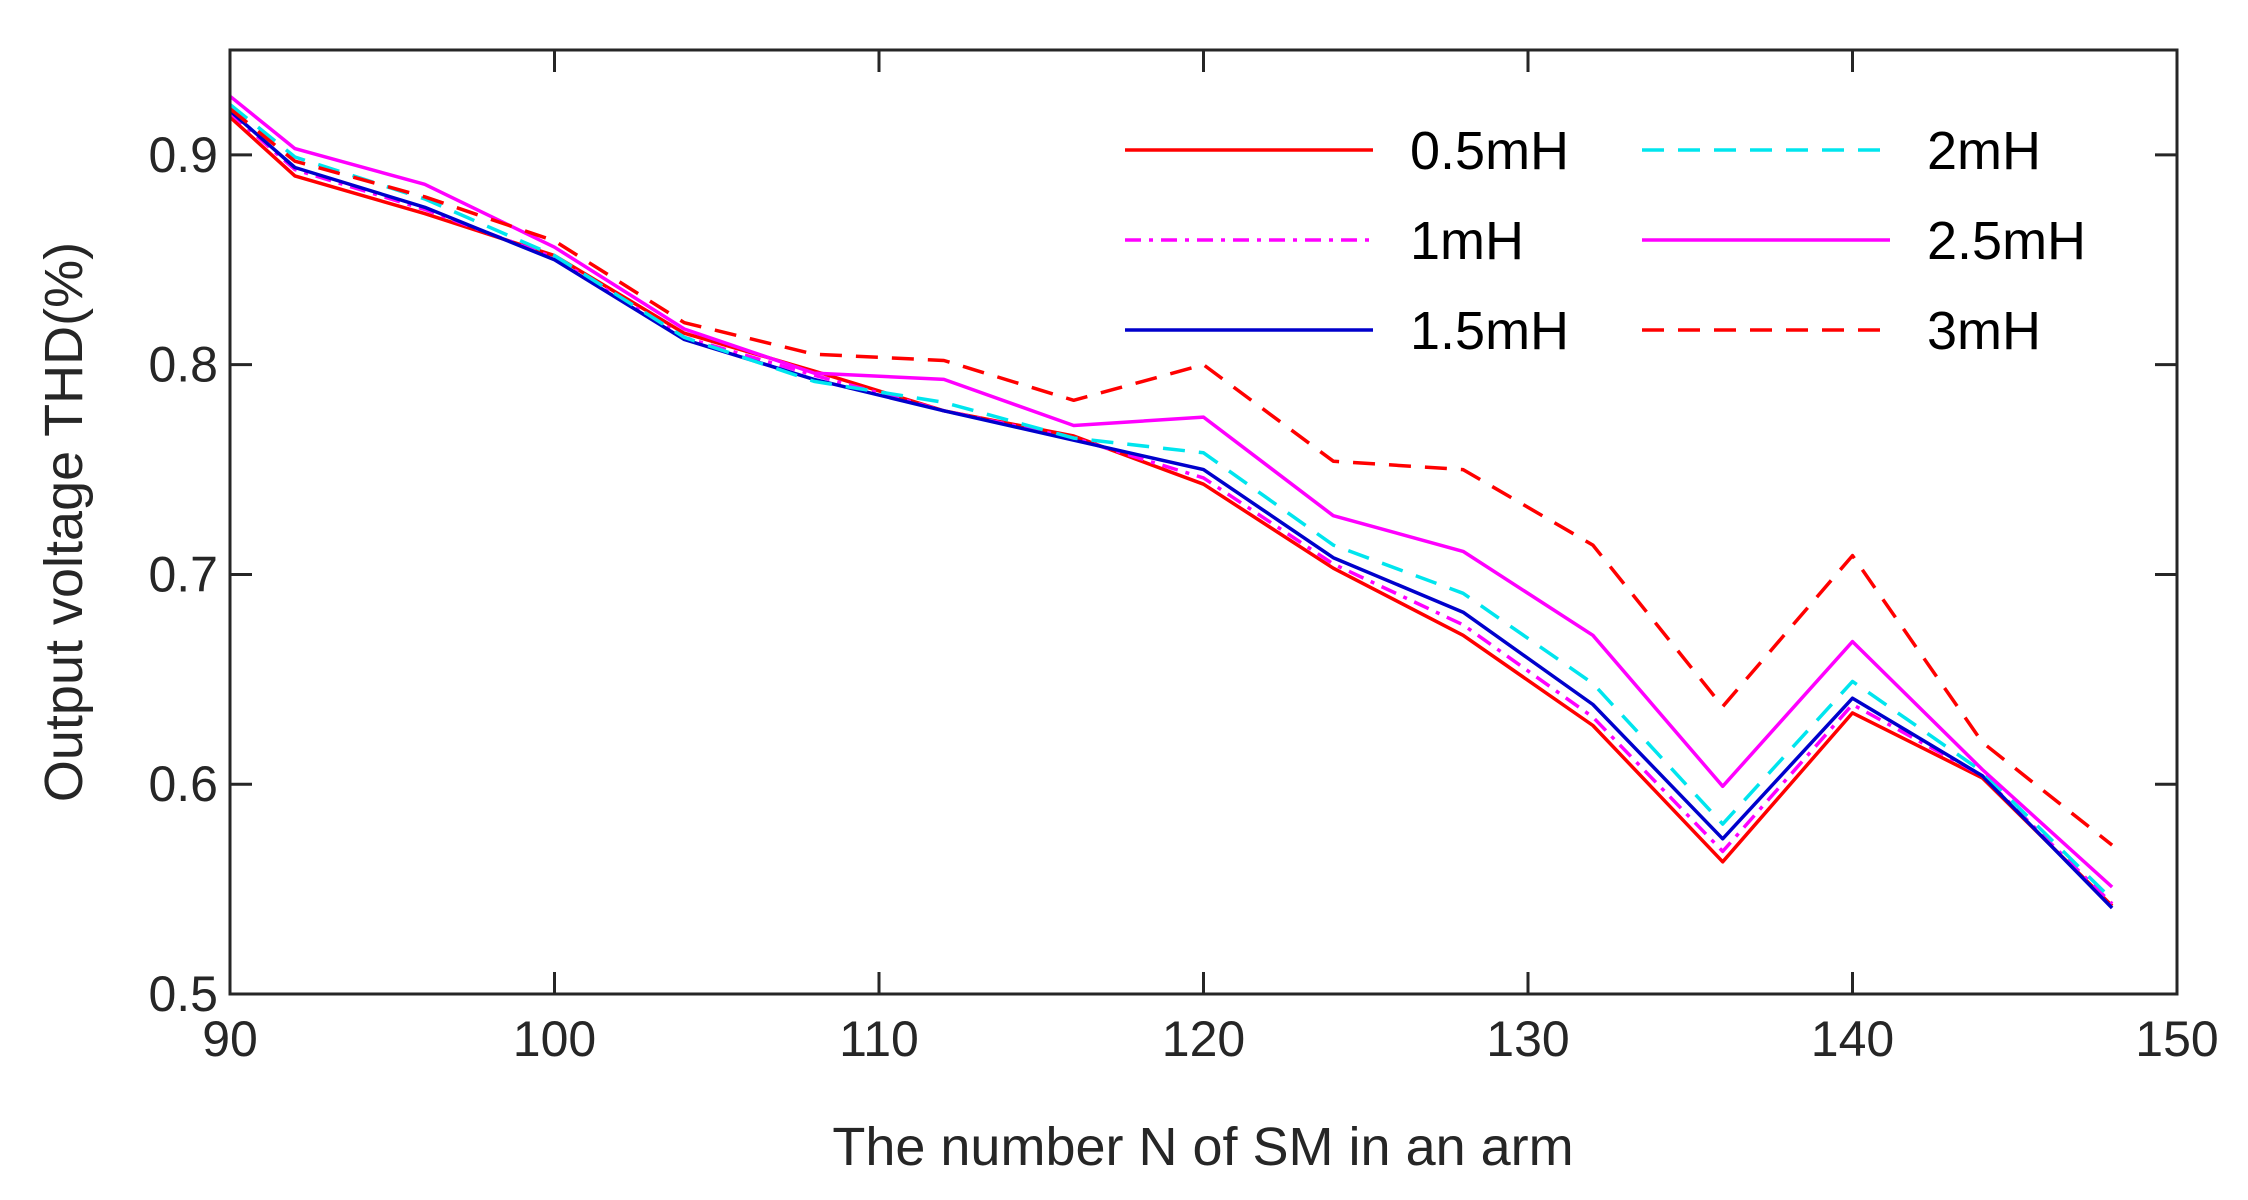 The image size is (2248, 1200). I want to click on legend-label-2.5mH: 2.5mH, so click(2006, 241).